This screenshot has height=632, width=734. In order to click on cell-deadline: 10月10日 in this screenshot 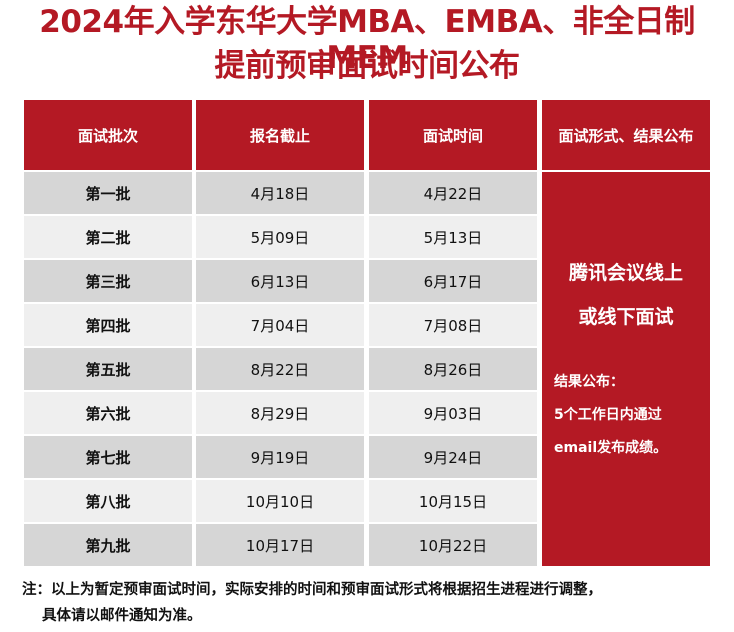, I will do `click(280, 501)`.